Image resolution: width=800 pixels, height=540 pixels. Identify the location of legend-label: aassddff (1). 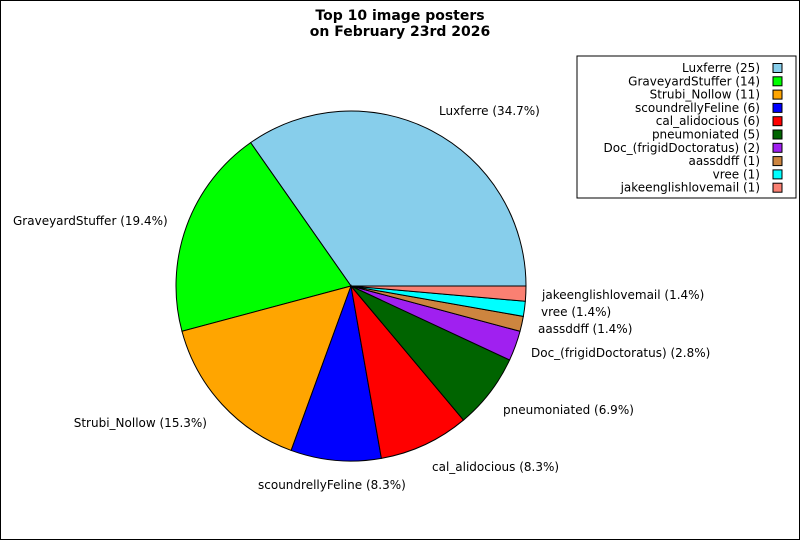
(724, 161).